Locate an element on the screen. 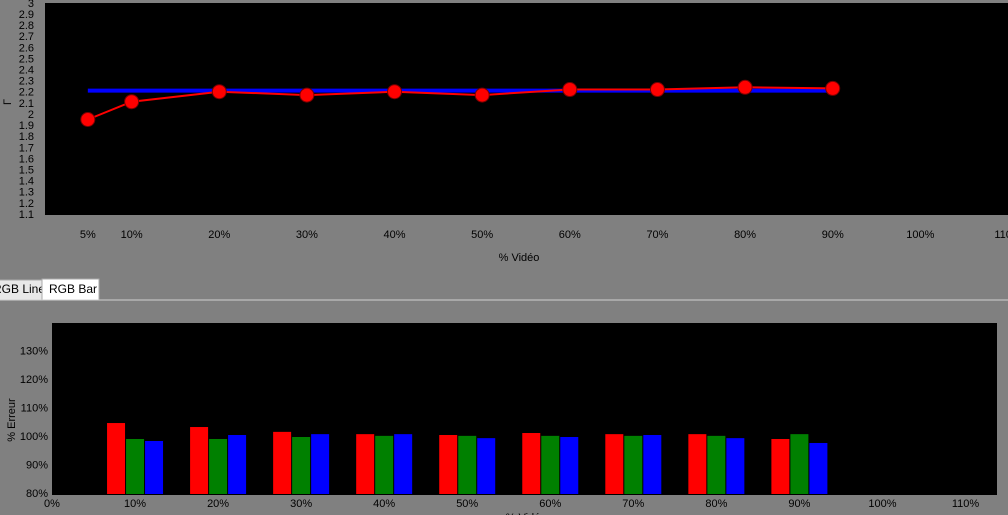  tab-label: RGB Bar is located at coordinates (73, 289).